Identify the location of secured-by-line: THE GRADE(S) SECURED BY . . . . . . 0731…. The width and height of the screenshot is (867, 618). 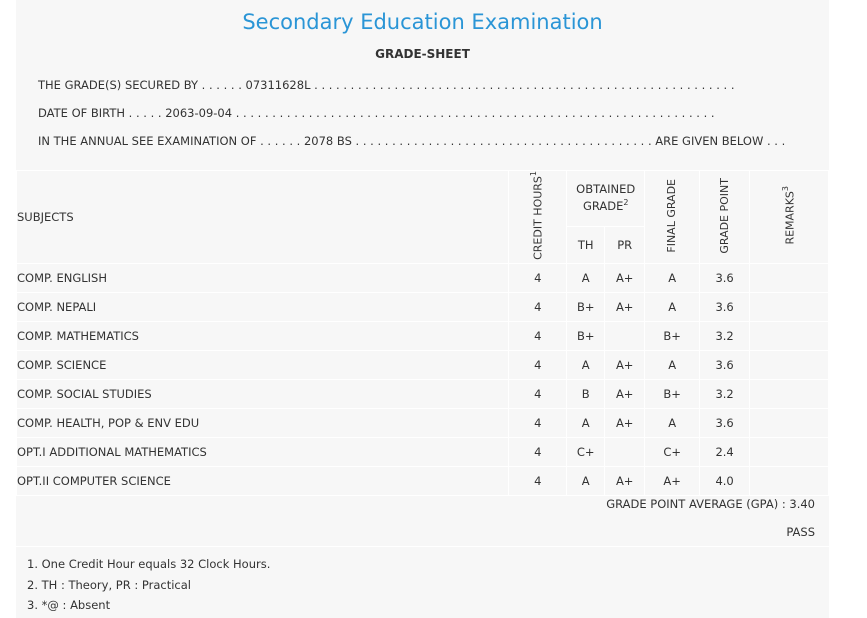
(386, 85).